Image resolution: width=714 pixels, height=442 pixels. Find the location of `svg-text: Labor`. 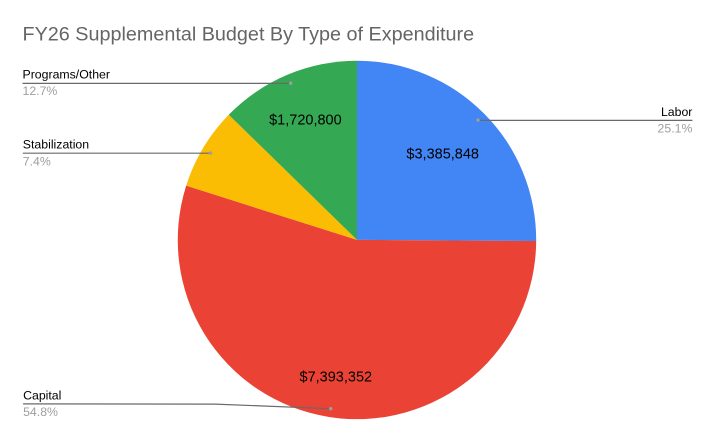

svg-text: Labor is located at coordinates (676, 112).